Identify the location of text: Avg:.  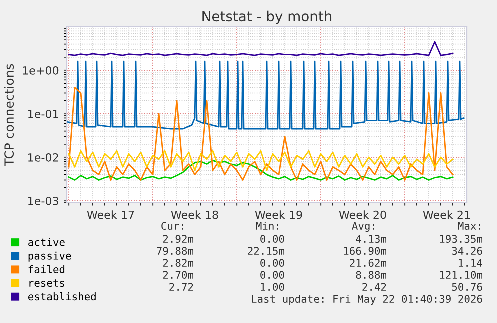
(363, 227).